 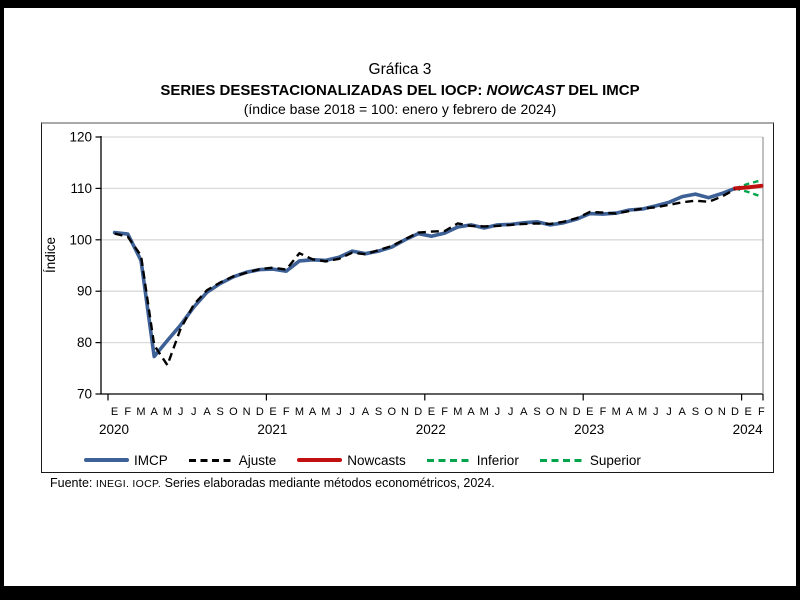 What do you see at coordinates (73, 483) in the screenshot?
I see `source-prefix: Fuente:` at bounding box center [73, 483].